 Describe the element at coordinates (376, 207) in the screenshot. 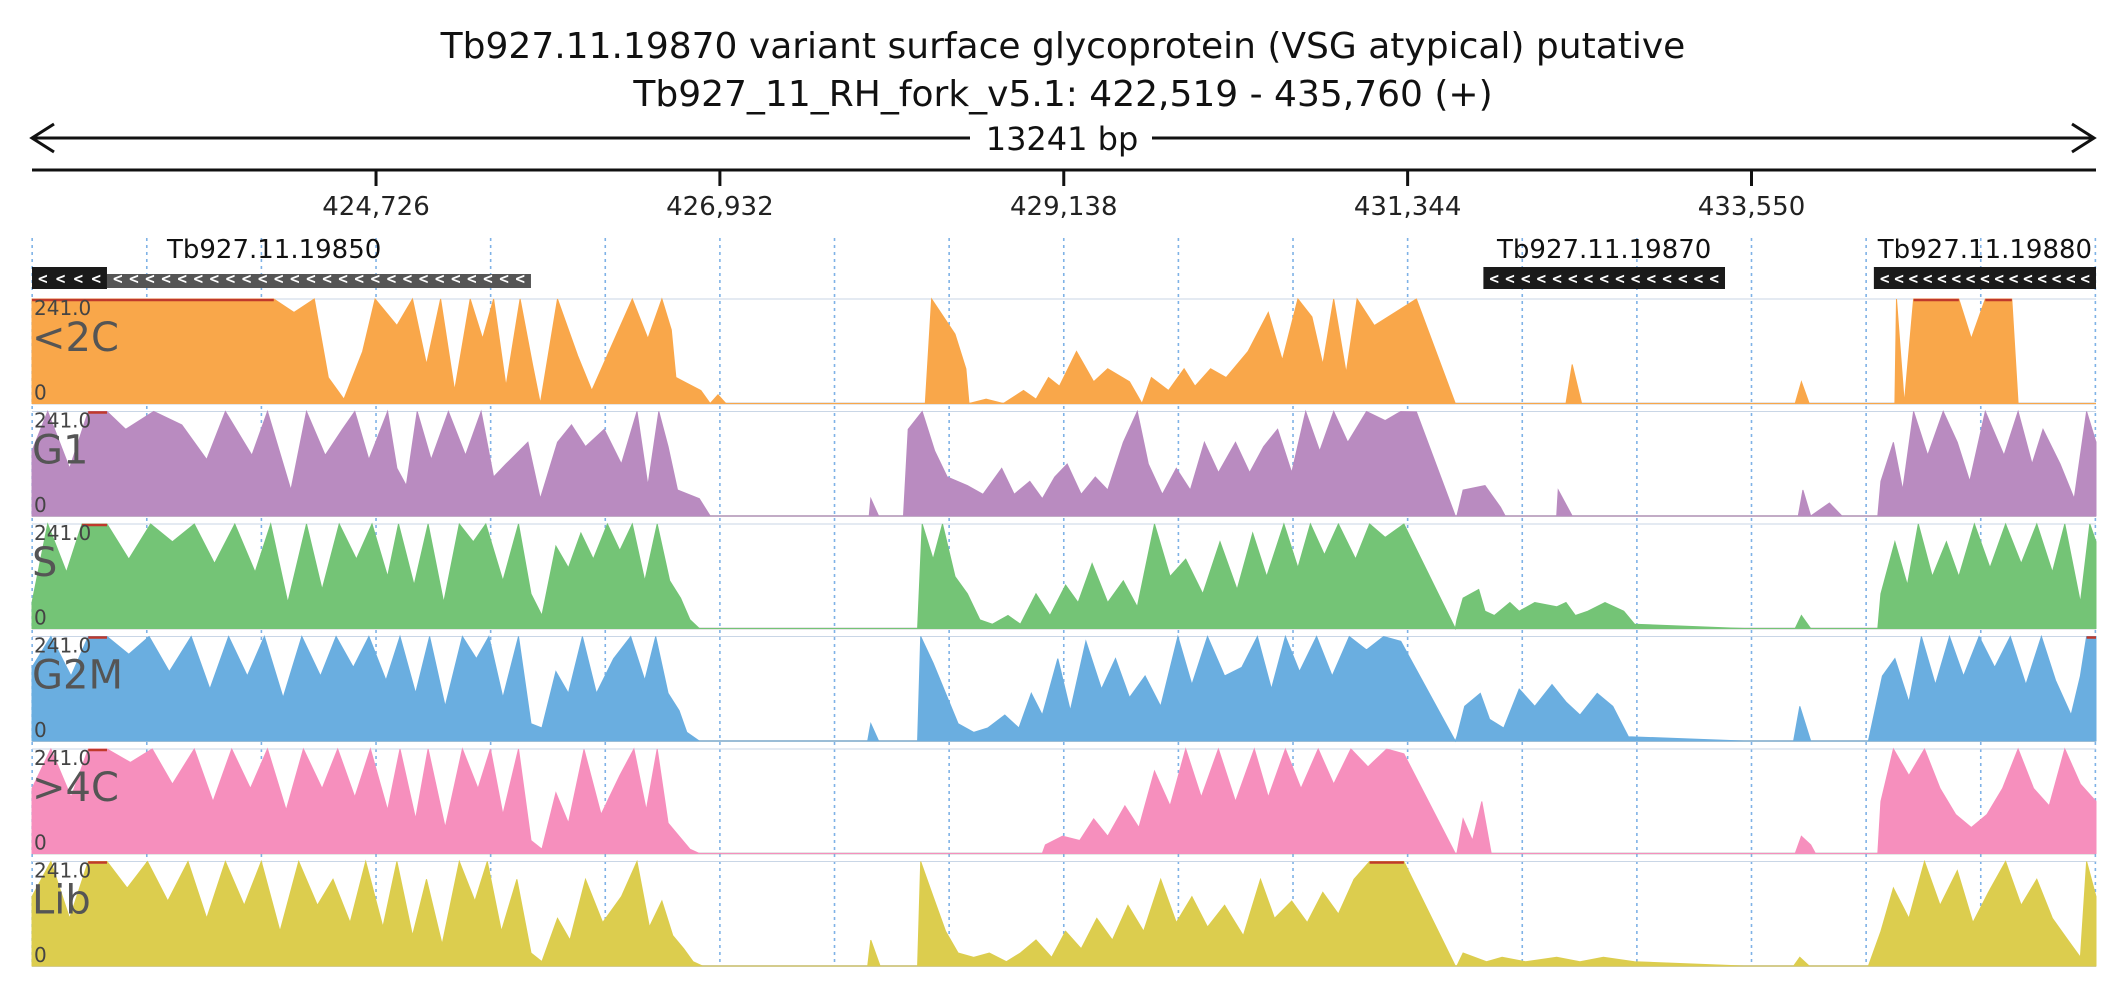

I see `x-tick-label: 424,726` at that location.